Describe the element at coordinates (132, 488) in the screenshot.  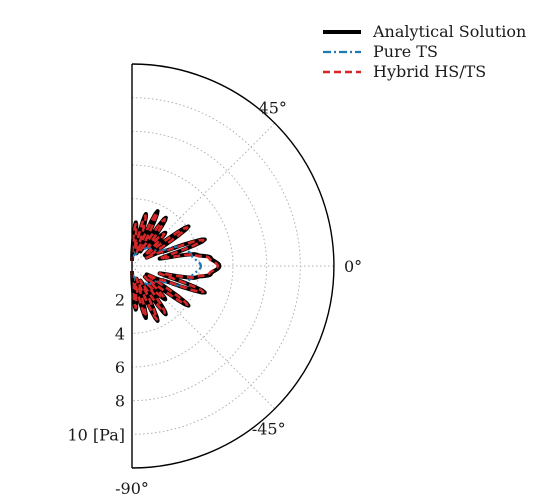
I see `angular-tick-label: -90°` at that location.